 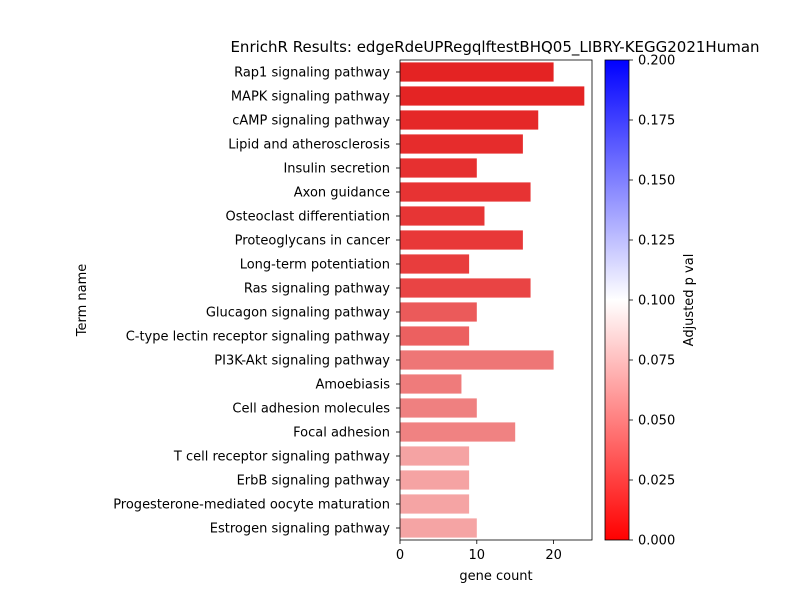 What do you see at coordinates (311, 121) in the screenshot?
I see `category-label: cAMP signaling pathway` at bounding box center [311, 121].